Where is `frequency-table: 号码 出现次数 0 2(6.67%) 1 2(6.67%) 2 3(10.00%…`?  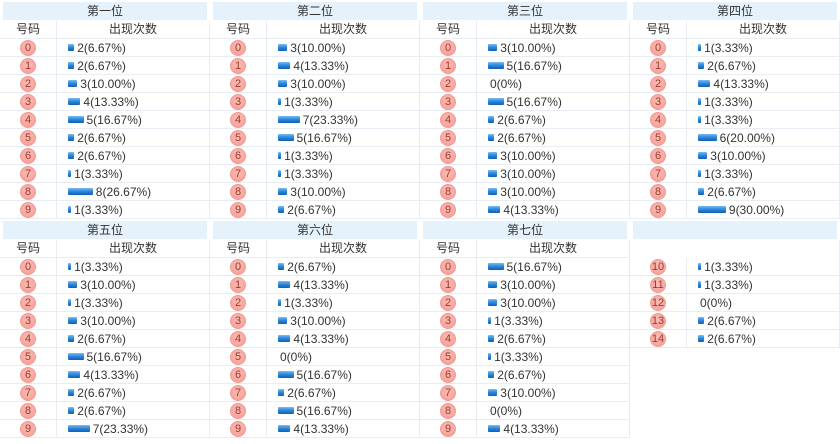
frequency-table: 号码 出现次数 0 2(6.67%) 1 2(6.67%) 2 3(10.00%… is located at coordinates (105, 120).